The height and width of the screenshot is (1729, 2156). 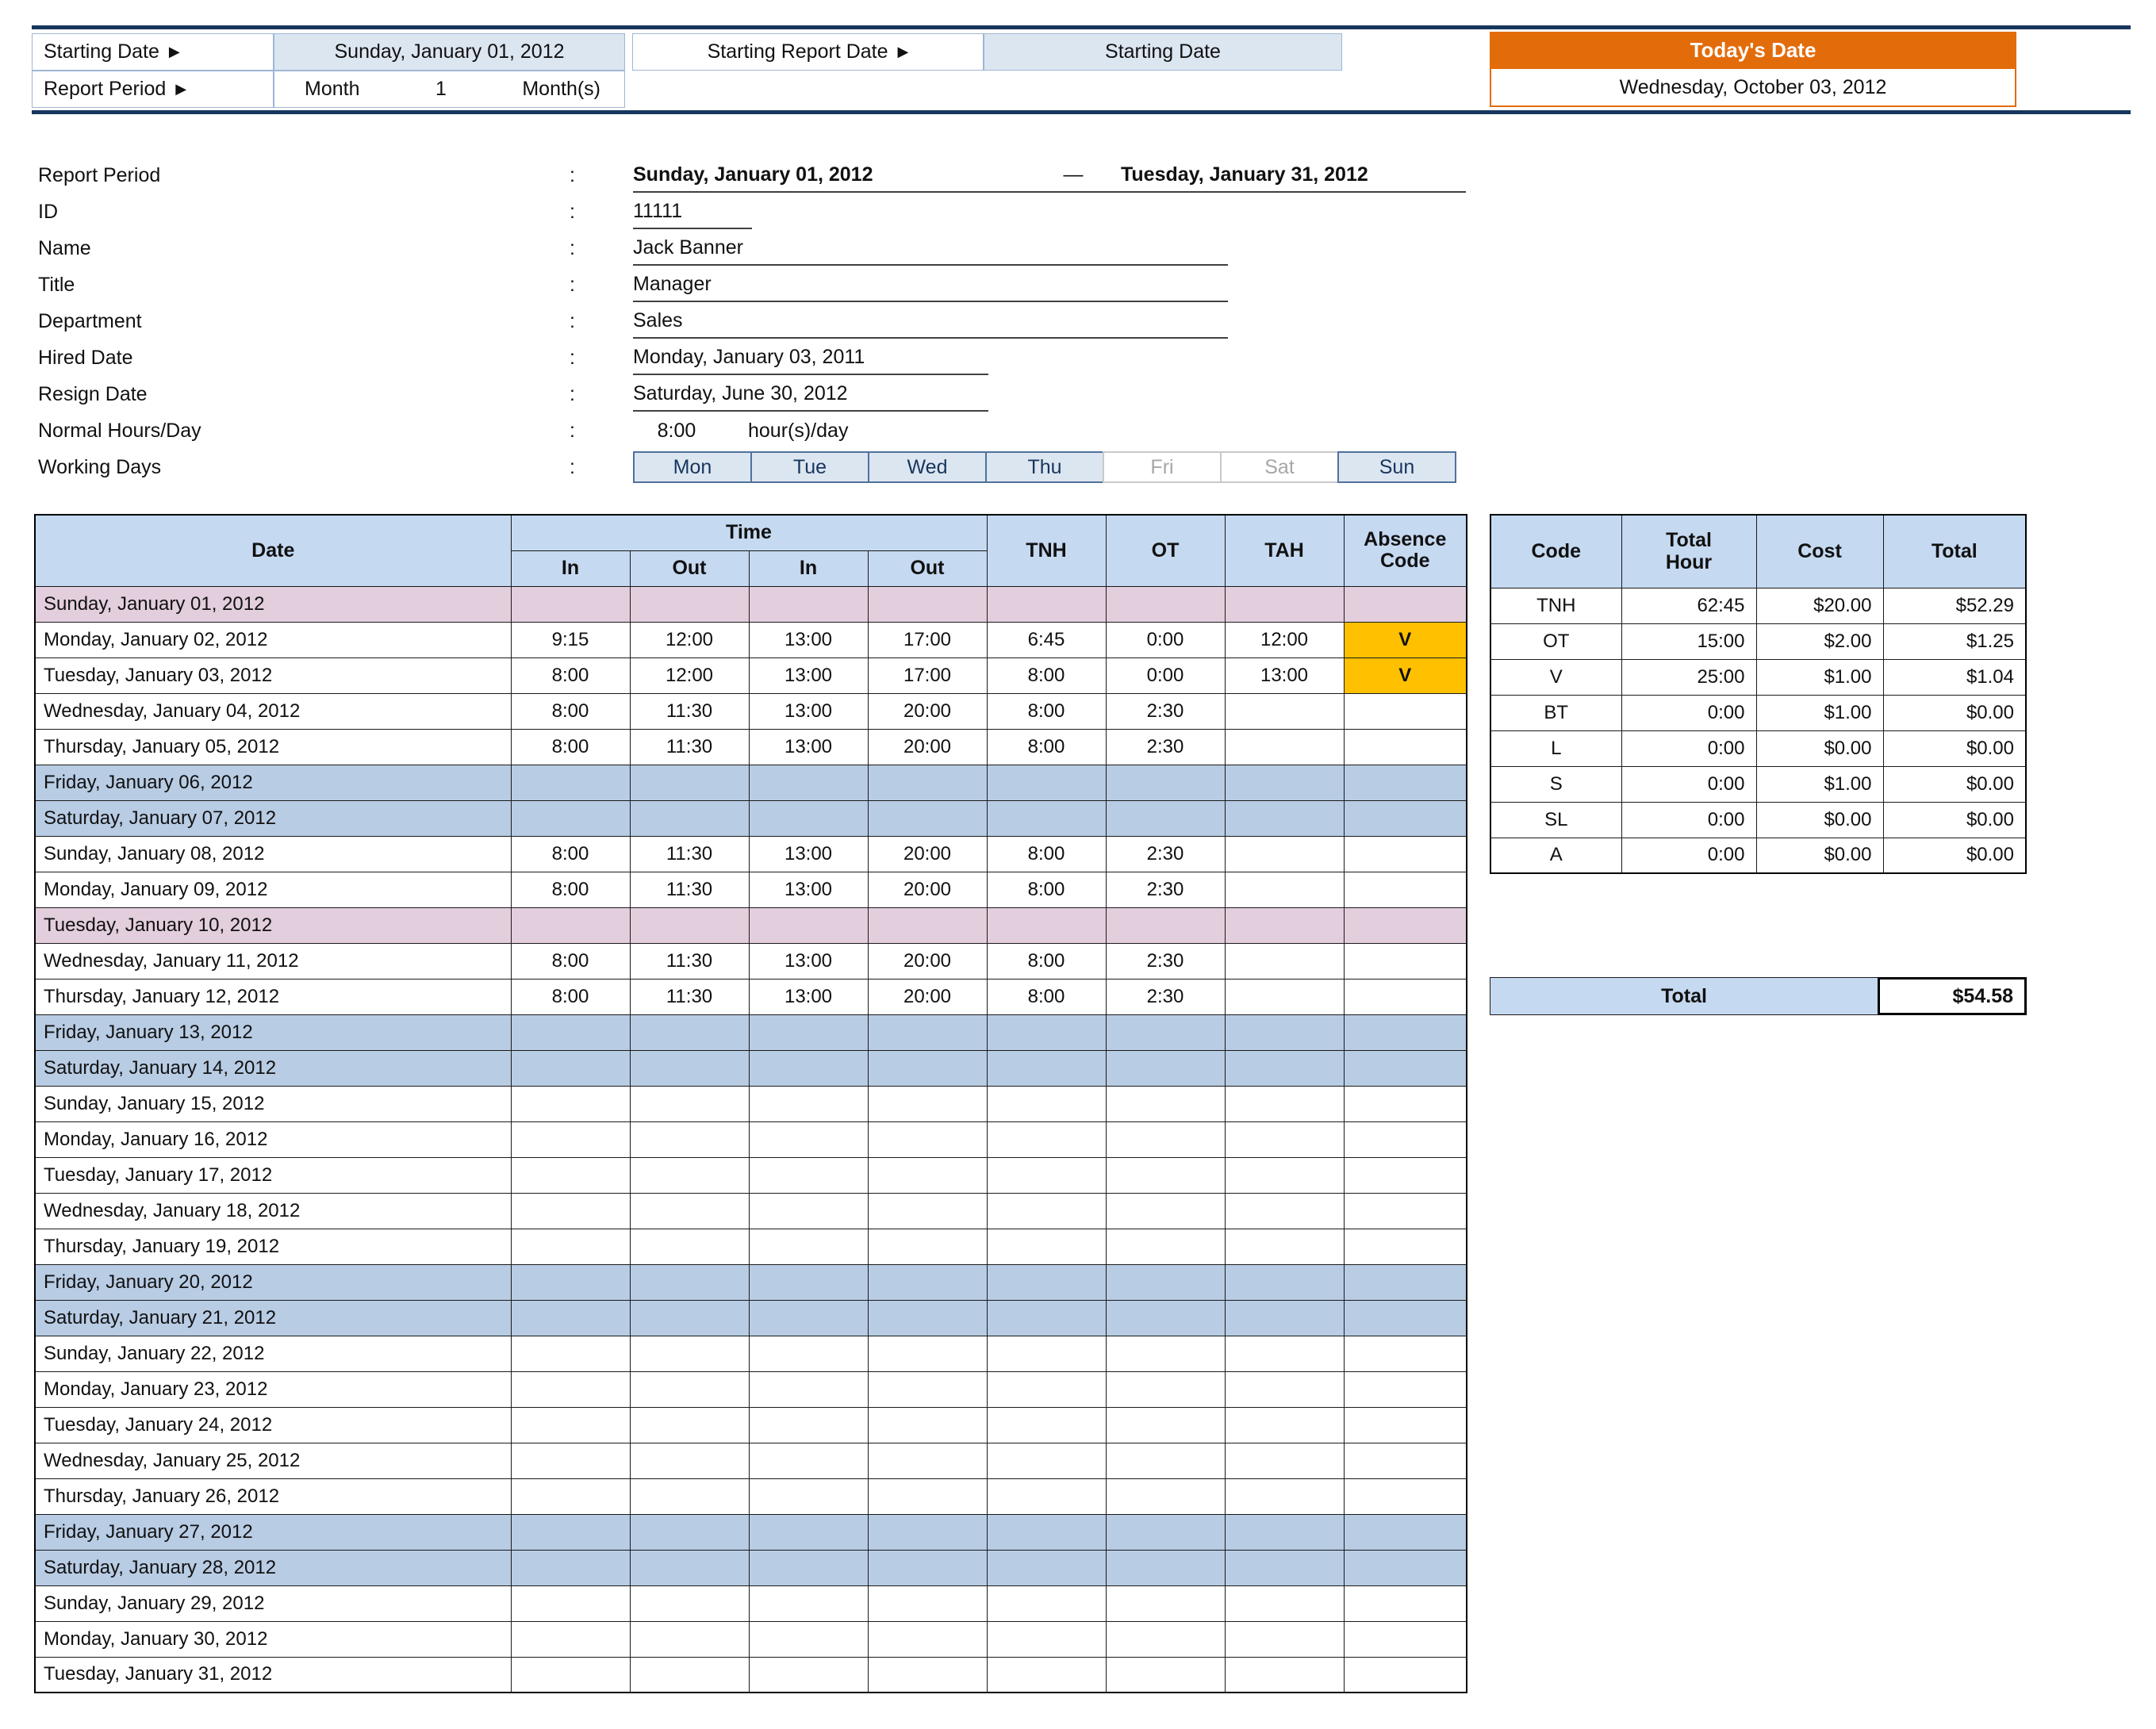 I want to click on resign-date-field: Saturday, June 30, 2012, so click(x=810, y=395).